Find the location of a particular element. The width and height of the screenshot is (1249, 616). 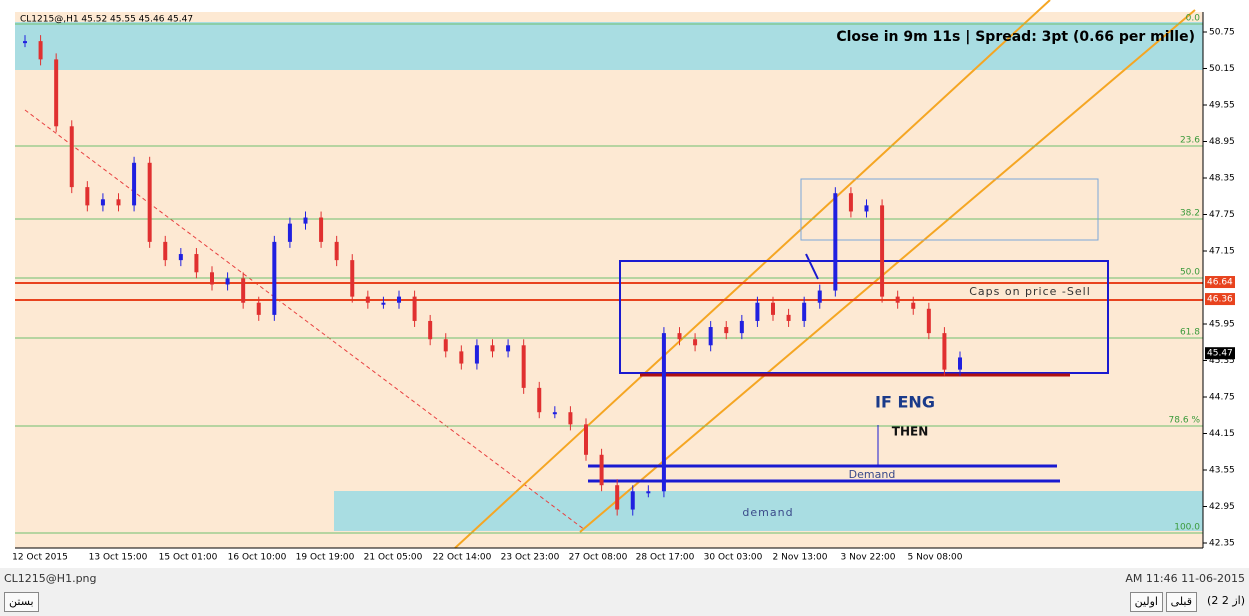

time-label: 3 Nov 22:00 is located at coordinates (868, 558).